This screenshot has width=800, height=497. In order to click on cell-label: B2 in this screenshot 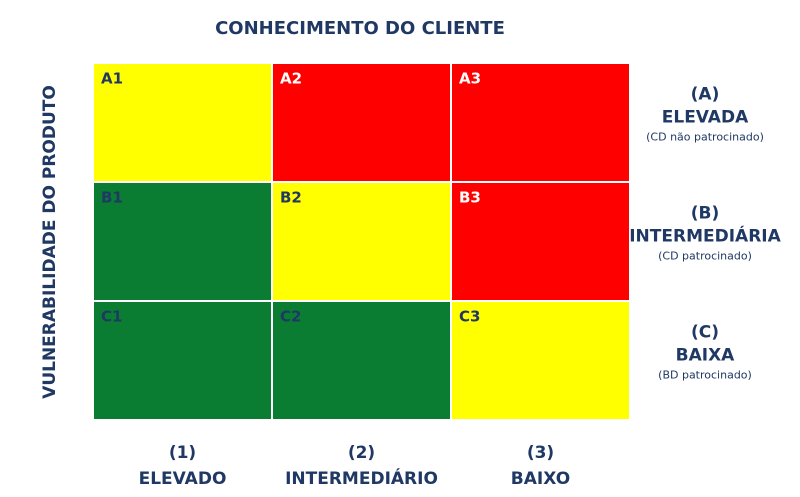, I will do `click(291, 198)`.